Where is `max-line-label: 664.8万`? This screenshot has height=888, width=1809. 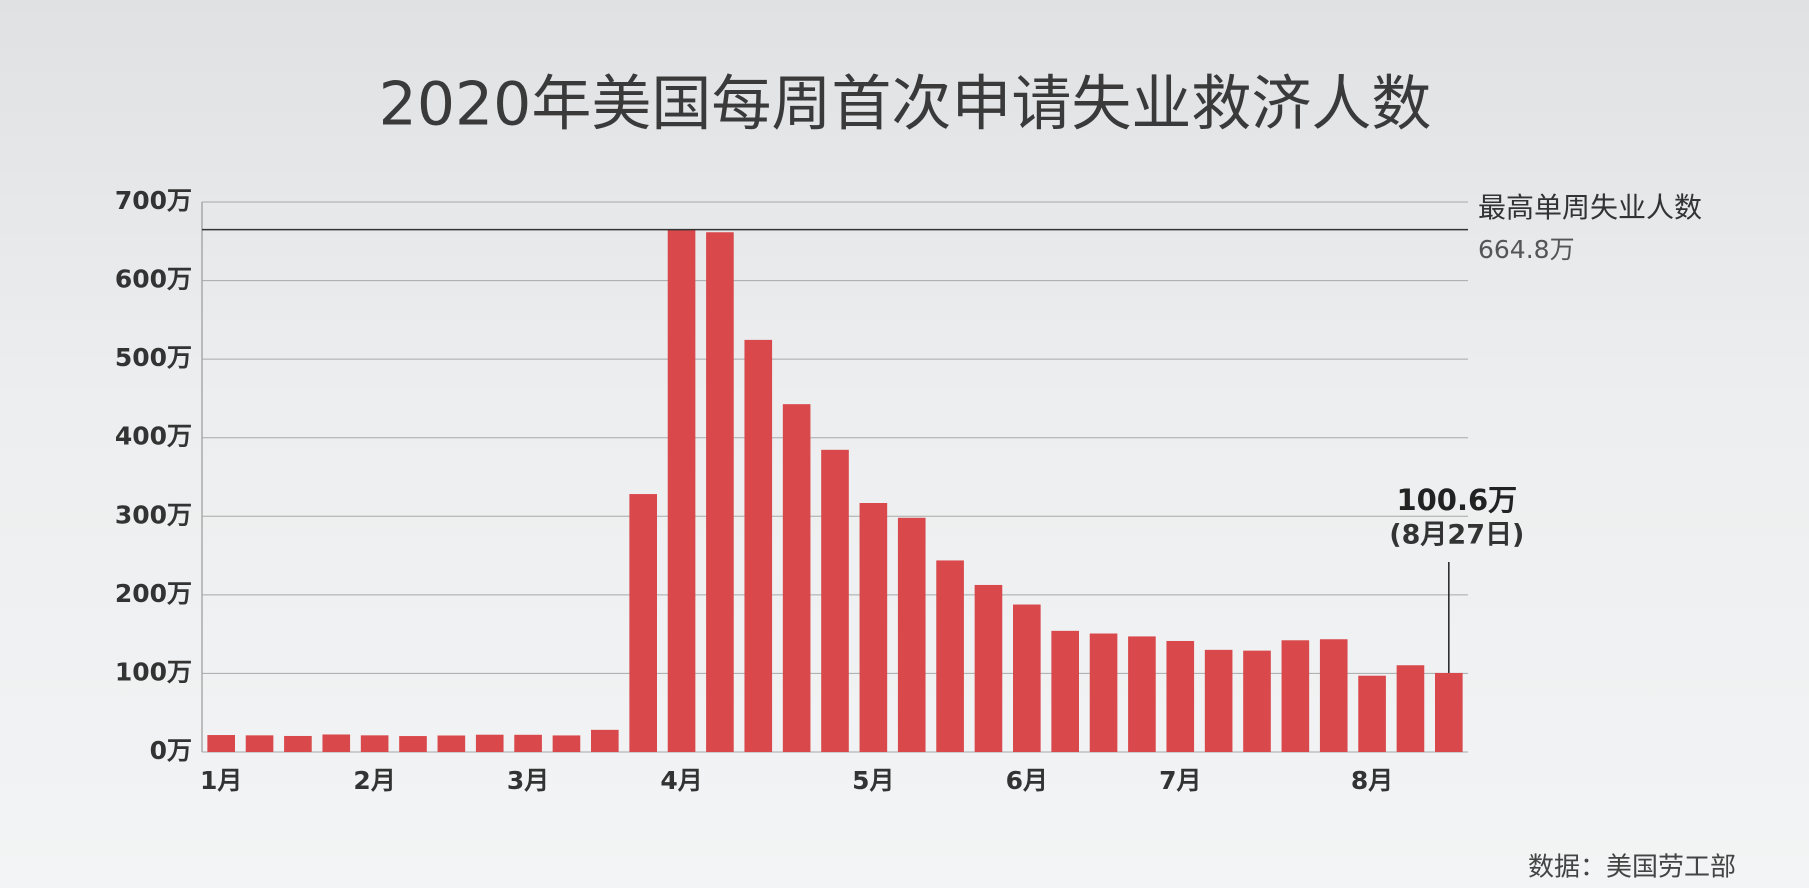
max-line-label: 664.8万 is located at coordinates (1526, 249).